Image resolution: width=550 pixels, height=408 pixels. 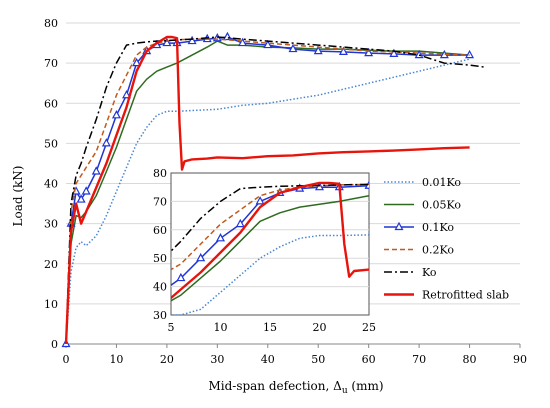 What do you see at coordinates (270, 274) in the screenshot?
I see `series-line-0-01ko` at bounding box center [270, 274].